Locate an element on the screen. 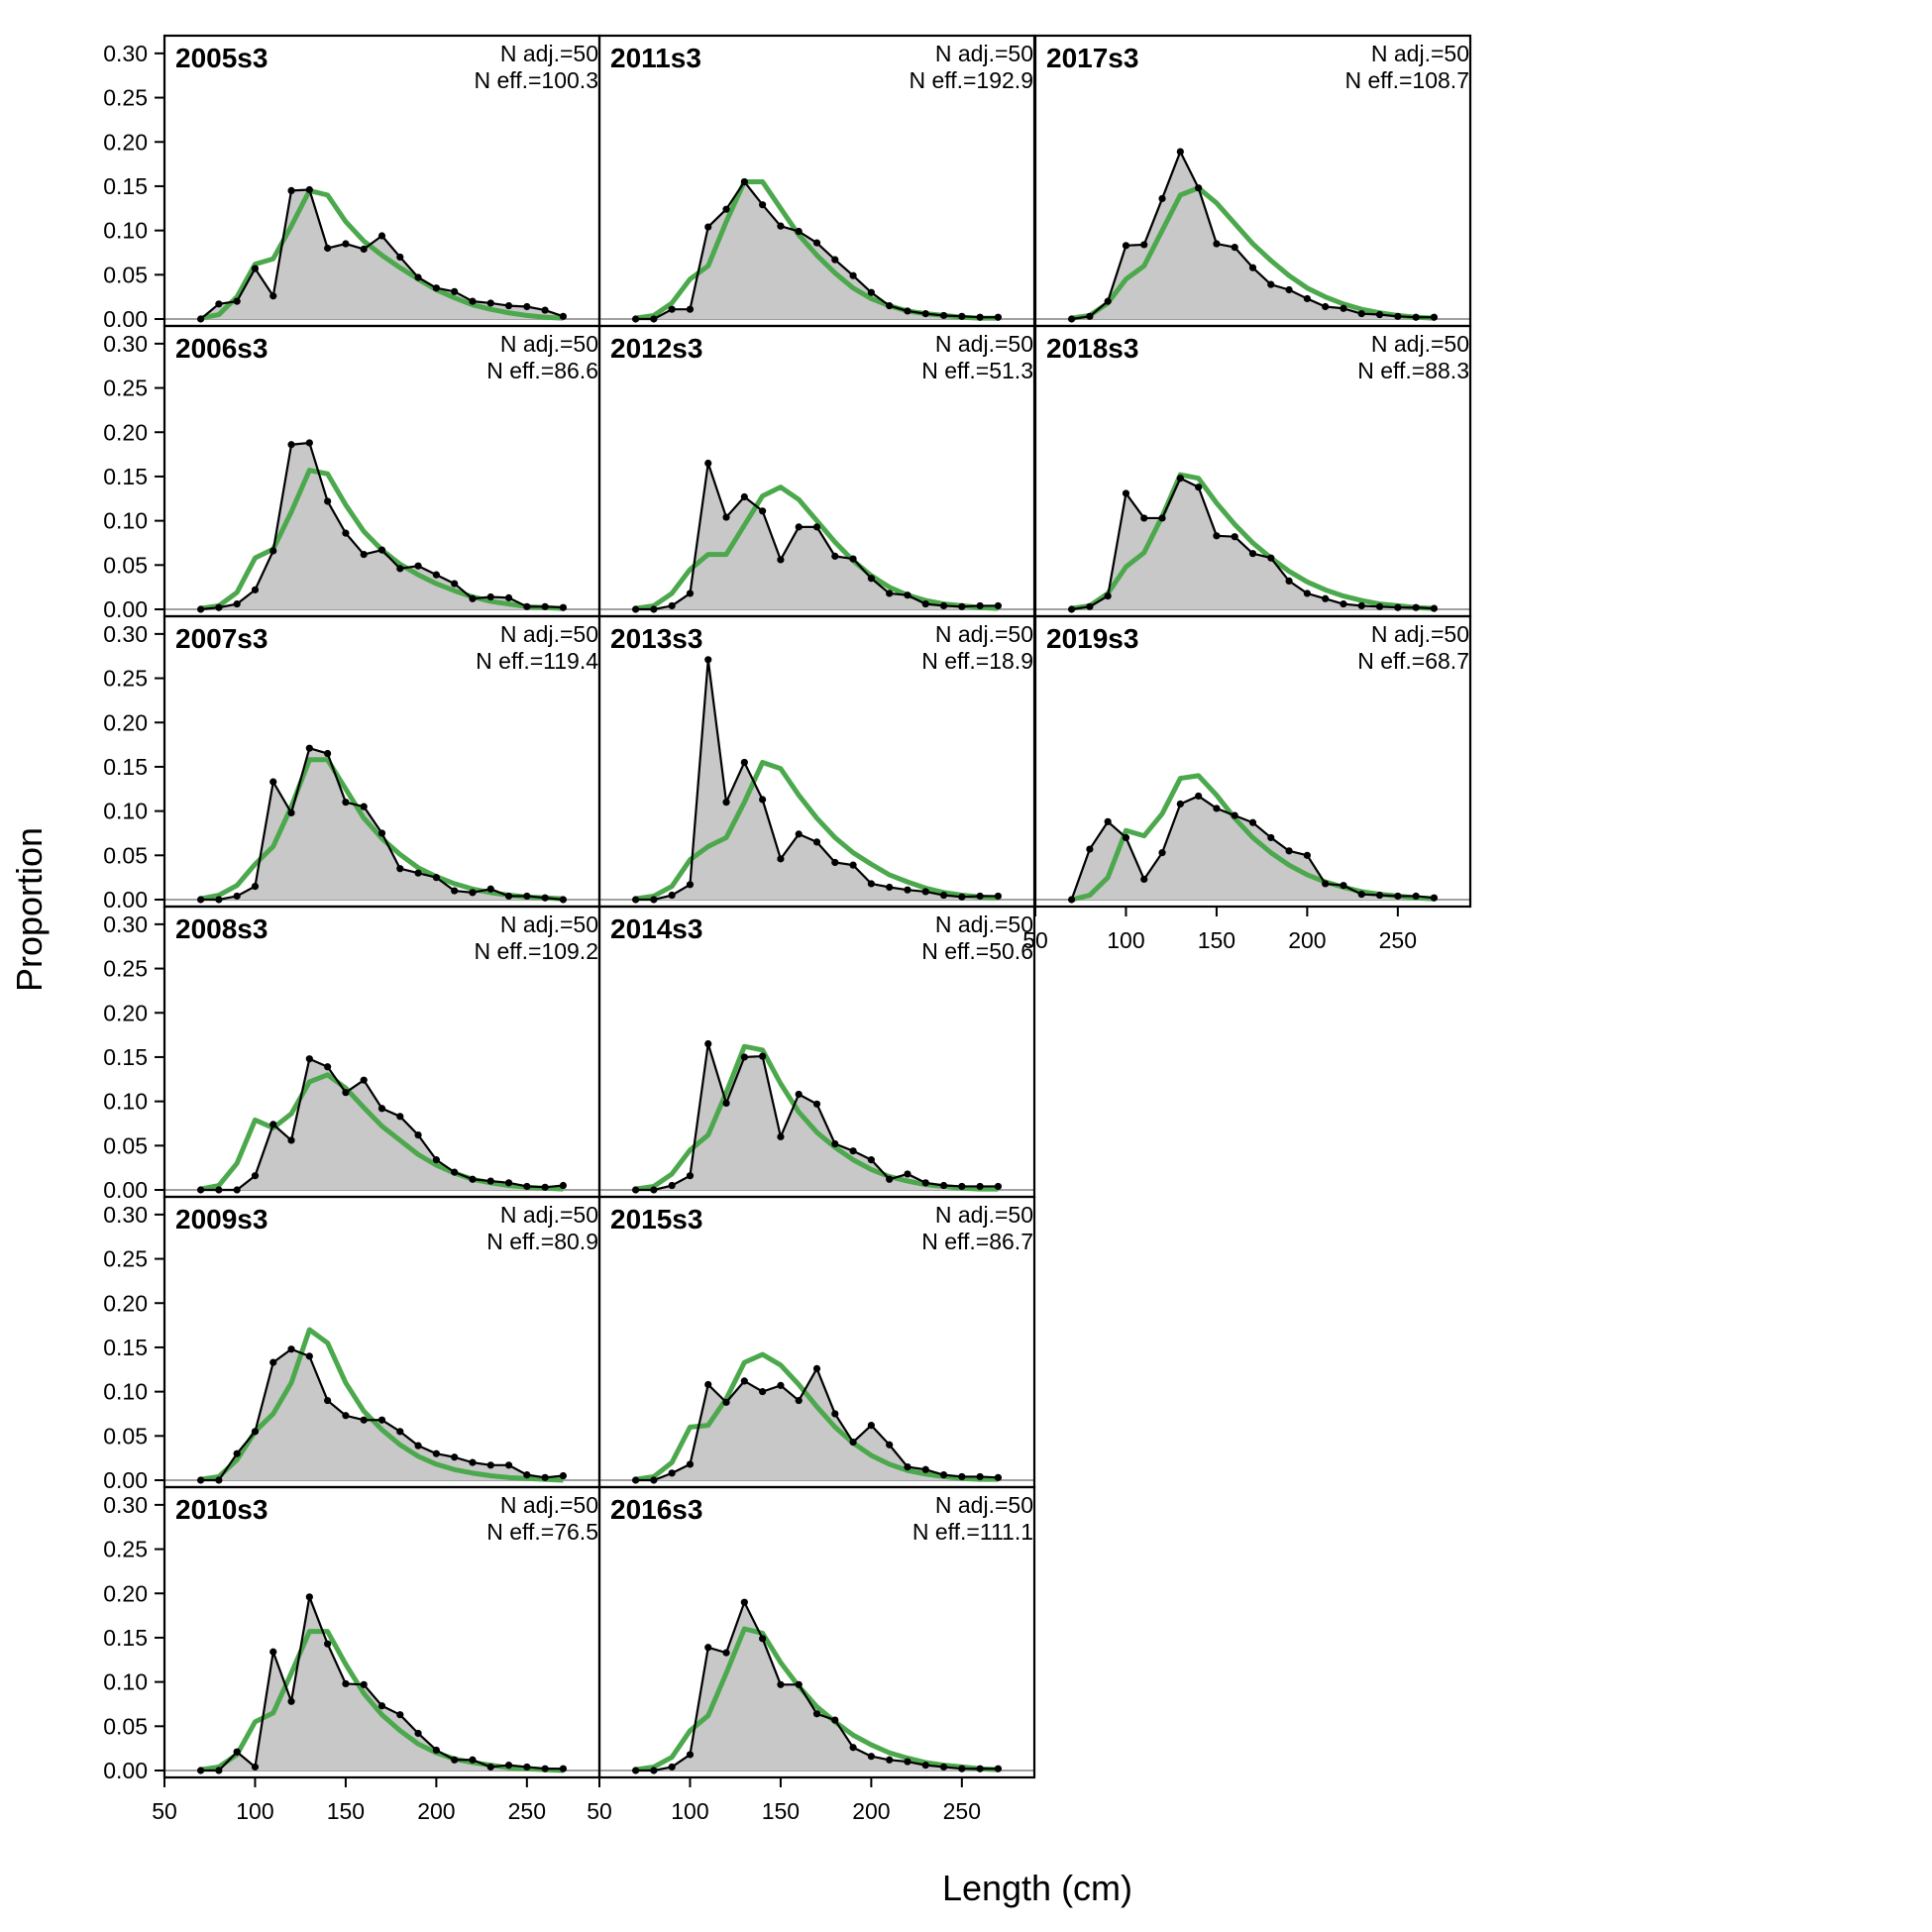  panel-2011s3: 2011s3 N adj.=50N eff.=192.9 is located at coordinates (816, 181).